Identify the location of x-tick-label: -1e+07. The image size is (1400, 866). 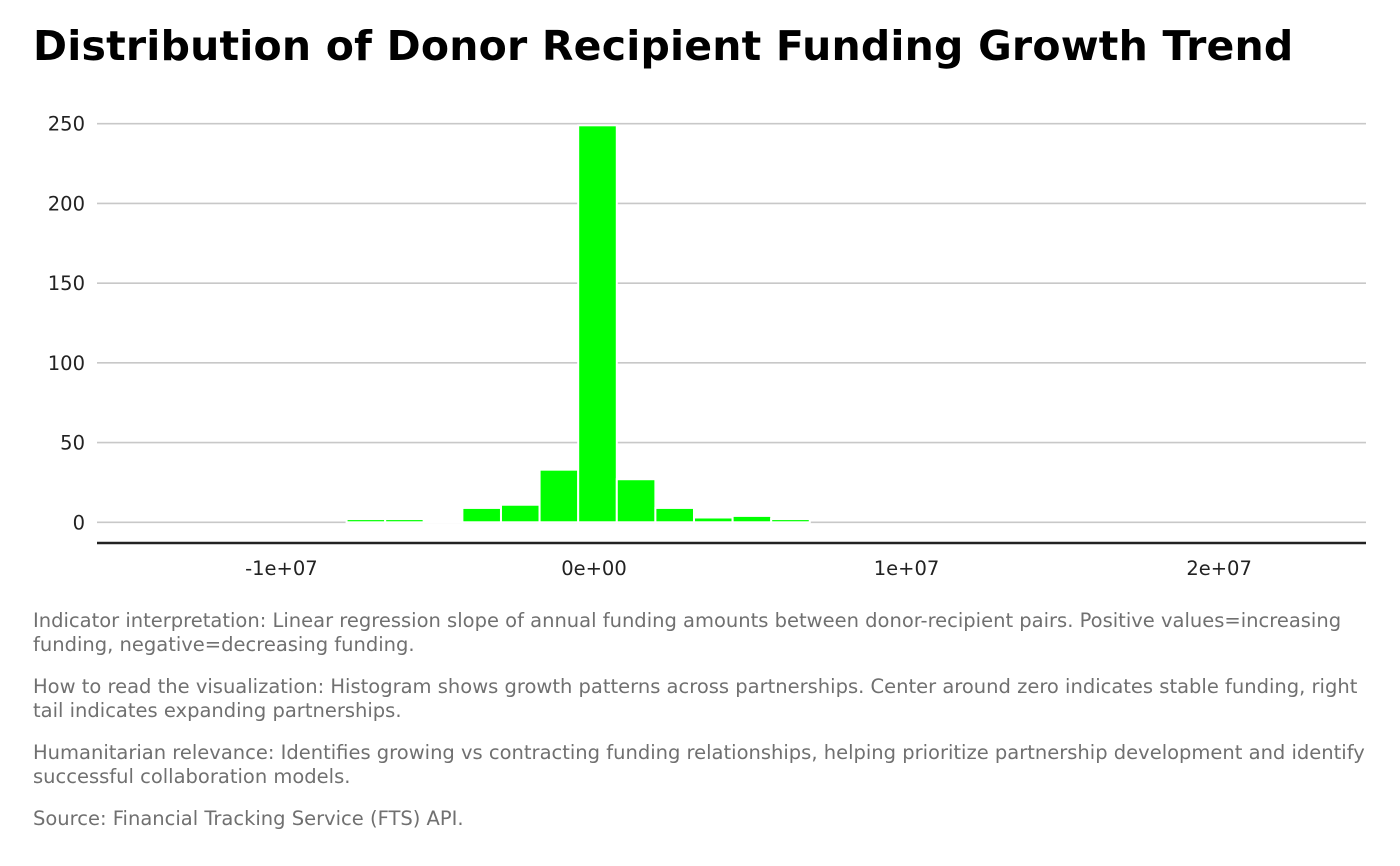
(281, 568).